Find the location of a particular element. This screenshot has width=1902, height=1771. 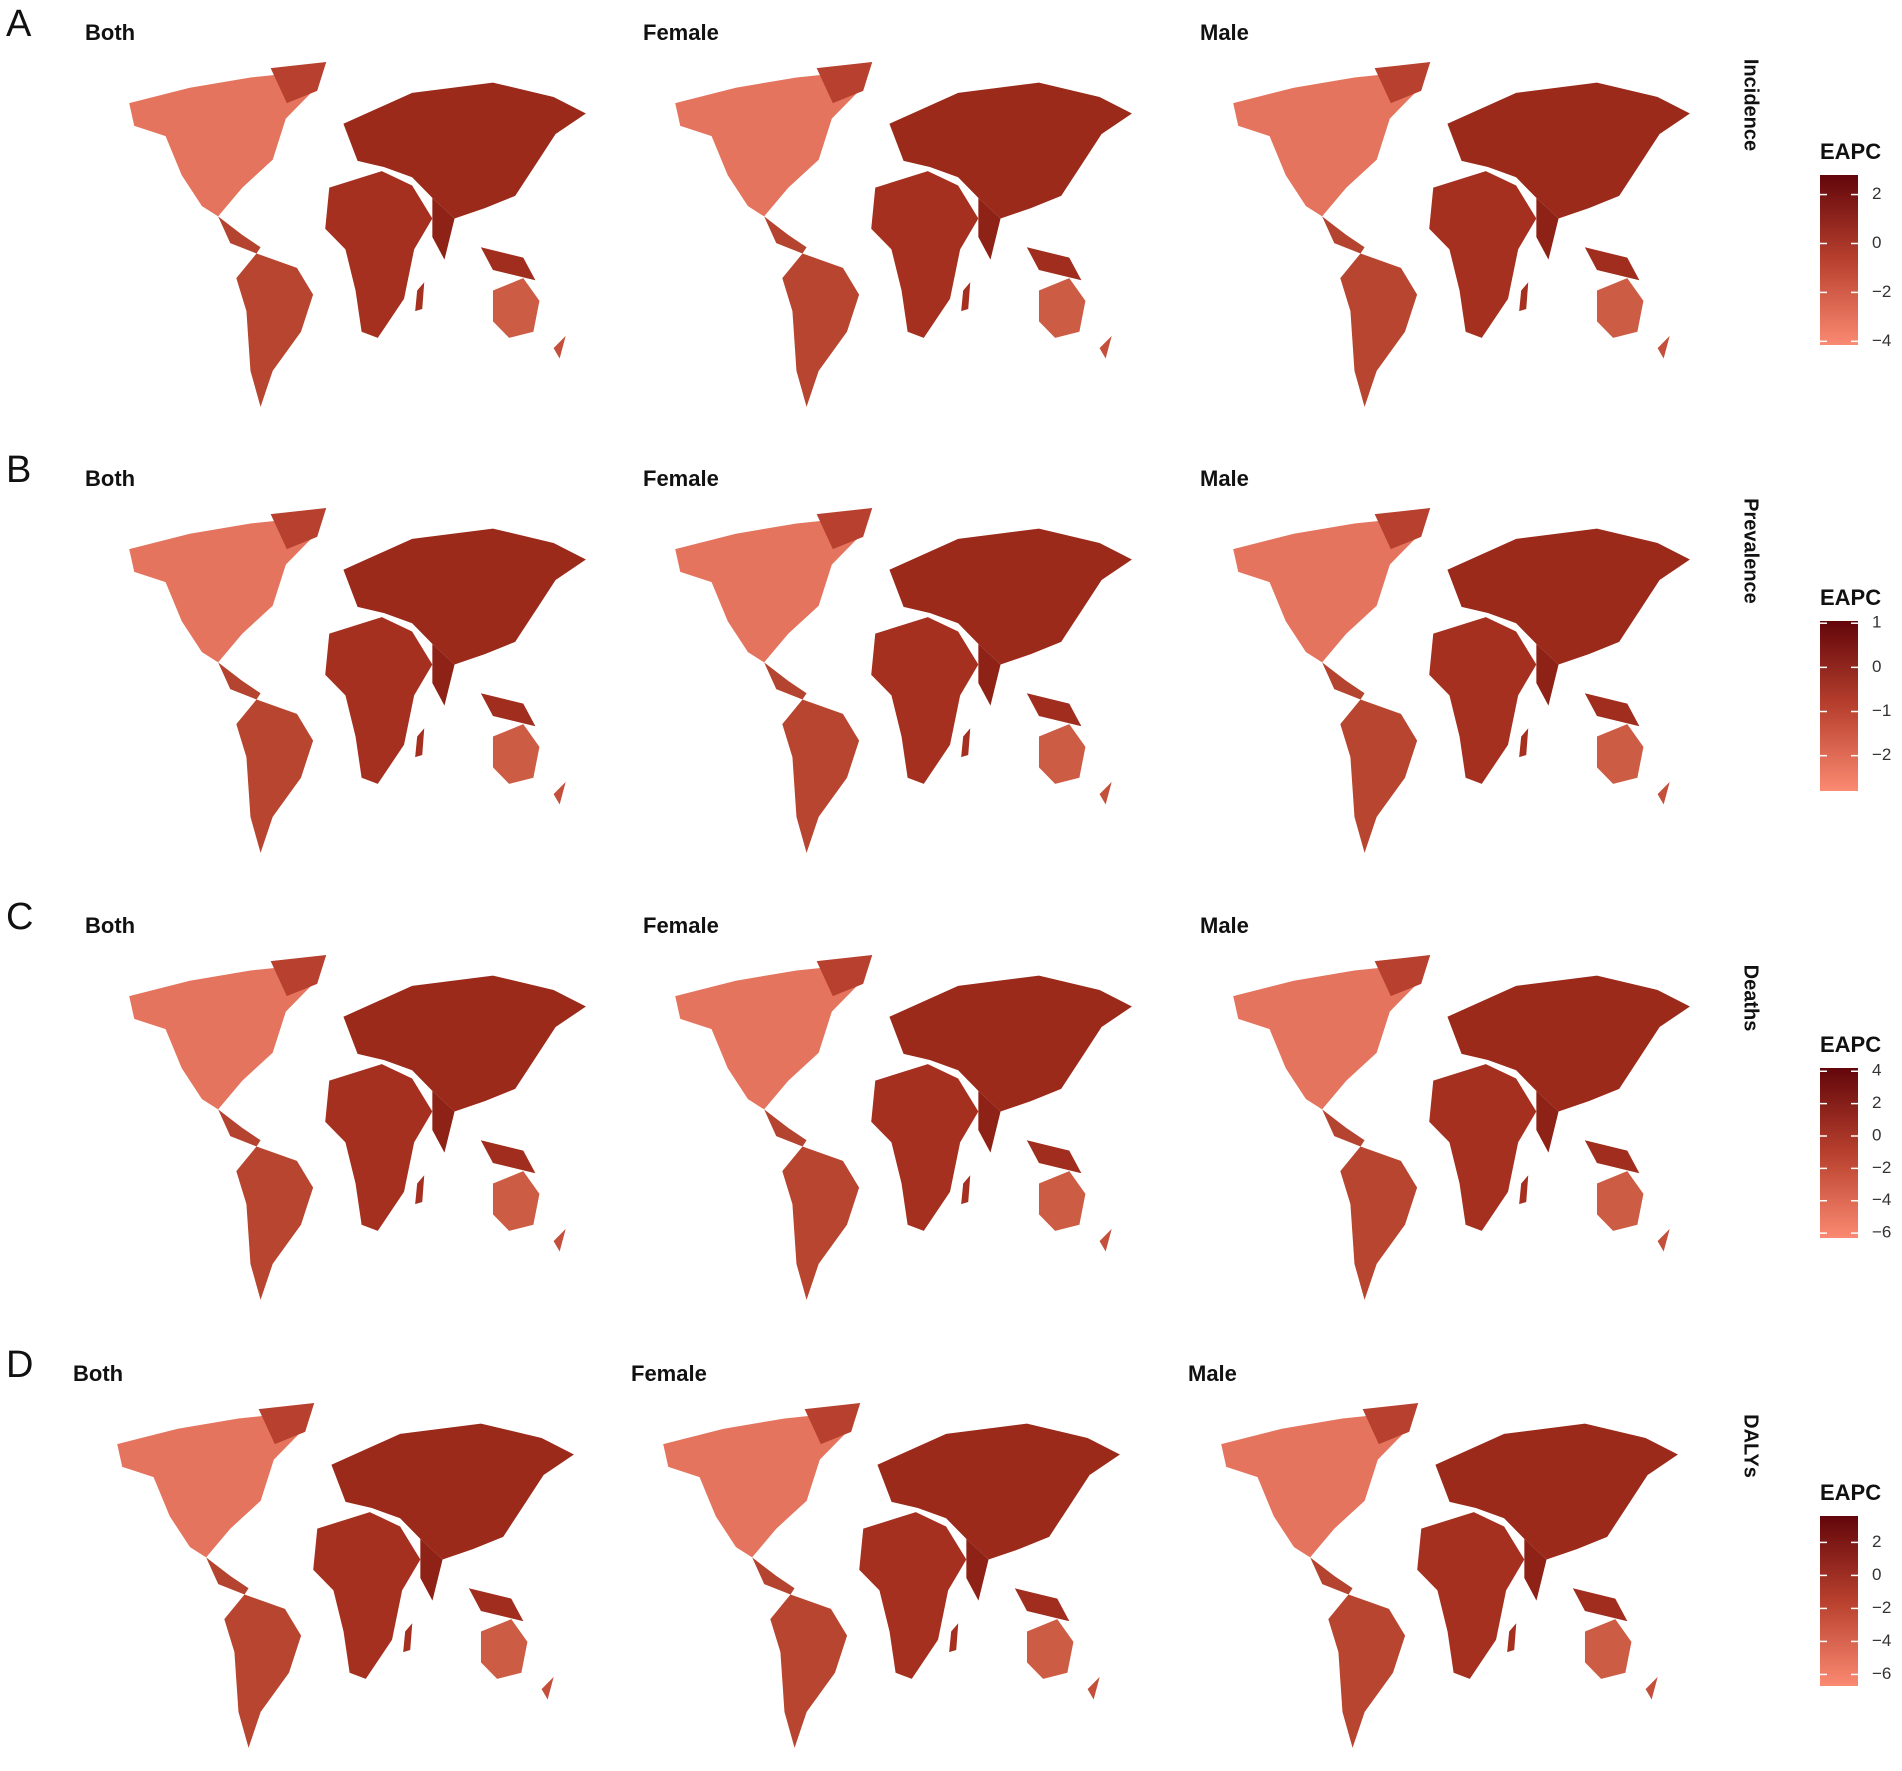

panel-letter: C is located at coordinates (19, 917).